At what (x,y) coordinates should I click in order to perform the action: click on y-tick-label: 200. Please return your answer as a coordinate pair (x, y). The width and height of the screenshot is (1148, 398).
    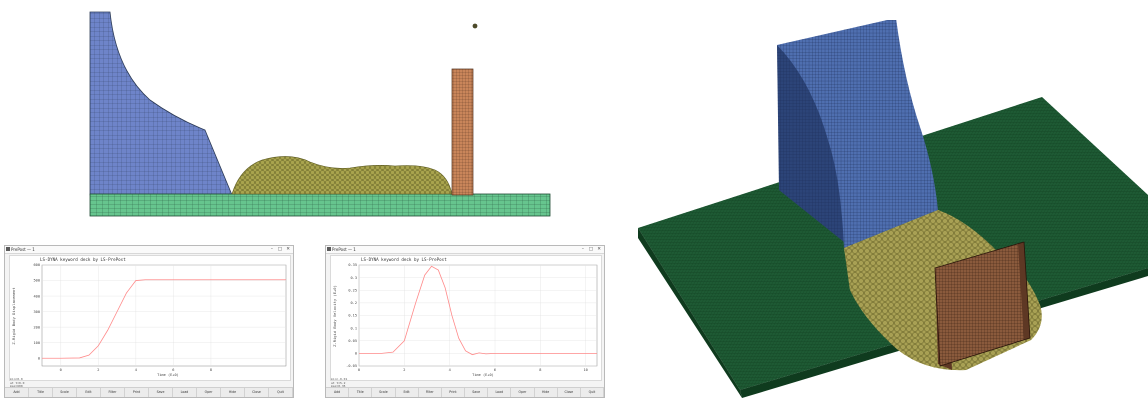
    Looking at the image, I should click on (37, 327).